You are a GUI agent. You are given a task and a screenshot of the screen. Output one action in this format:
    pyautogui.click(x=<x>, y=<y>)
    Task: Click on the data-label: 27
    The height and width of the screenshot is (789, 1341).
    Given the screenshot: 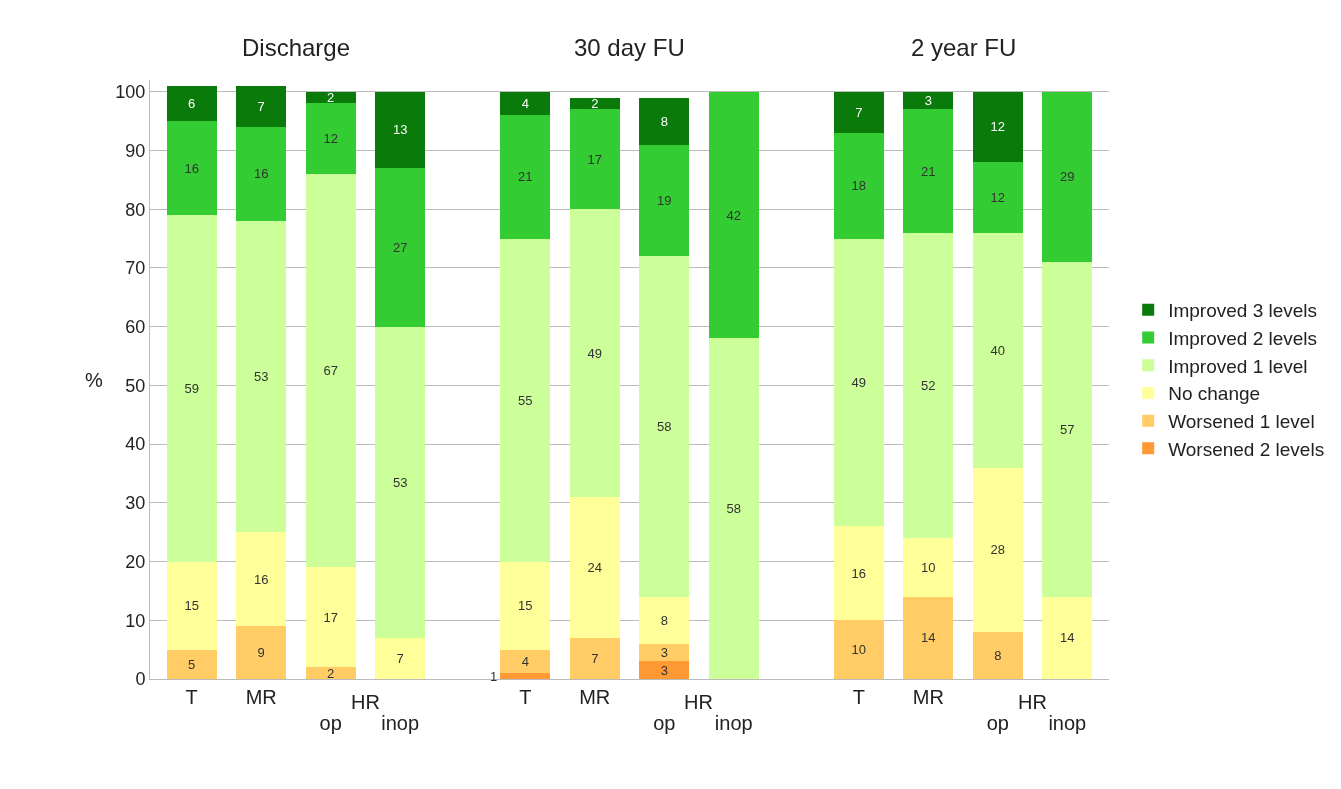 What is the action you would take?
    pyautogui.click(x=400, y=247)
    